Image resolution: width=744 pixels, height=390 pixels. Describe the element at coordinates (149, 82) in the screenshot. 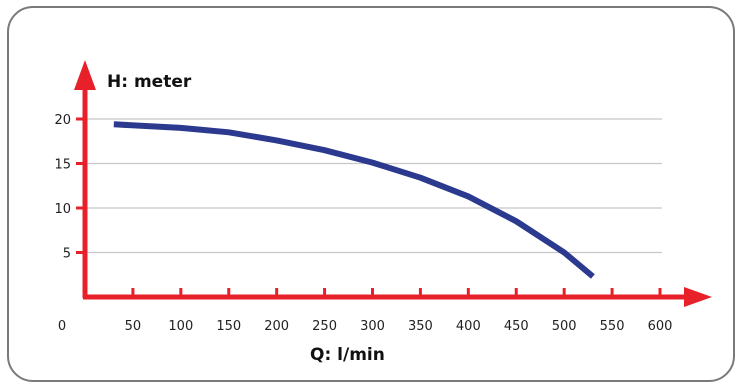

I see `y-axis-title: H: meter` at that location.